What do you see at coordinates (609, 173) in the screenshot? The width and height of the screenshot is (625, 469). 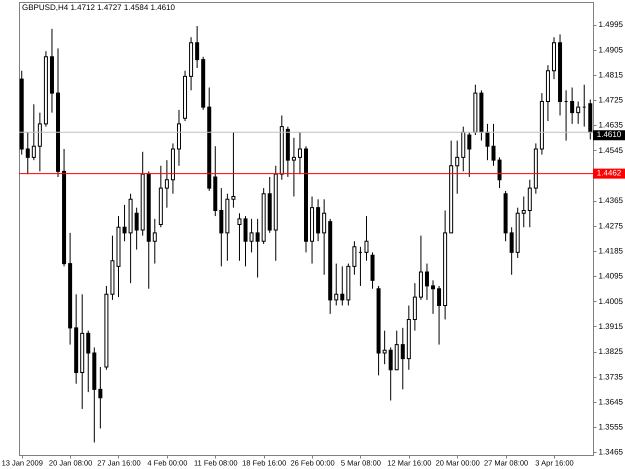 I see `ref-line-label: 1.4462` at bounding box center [609, 173].